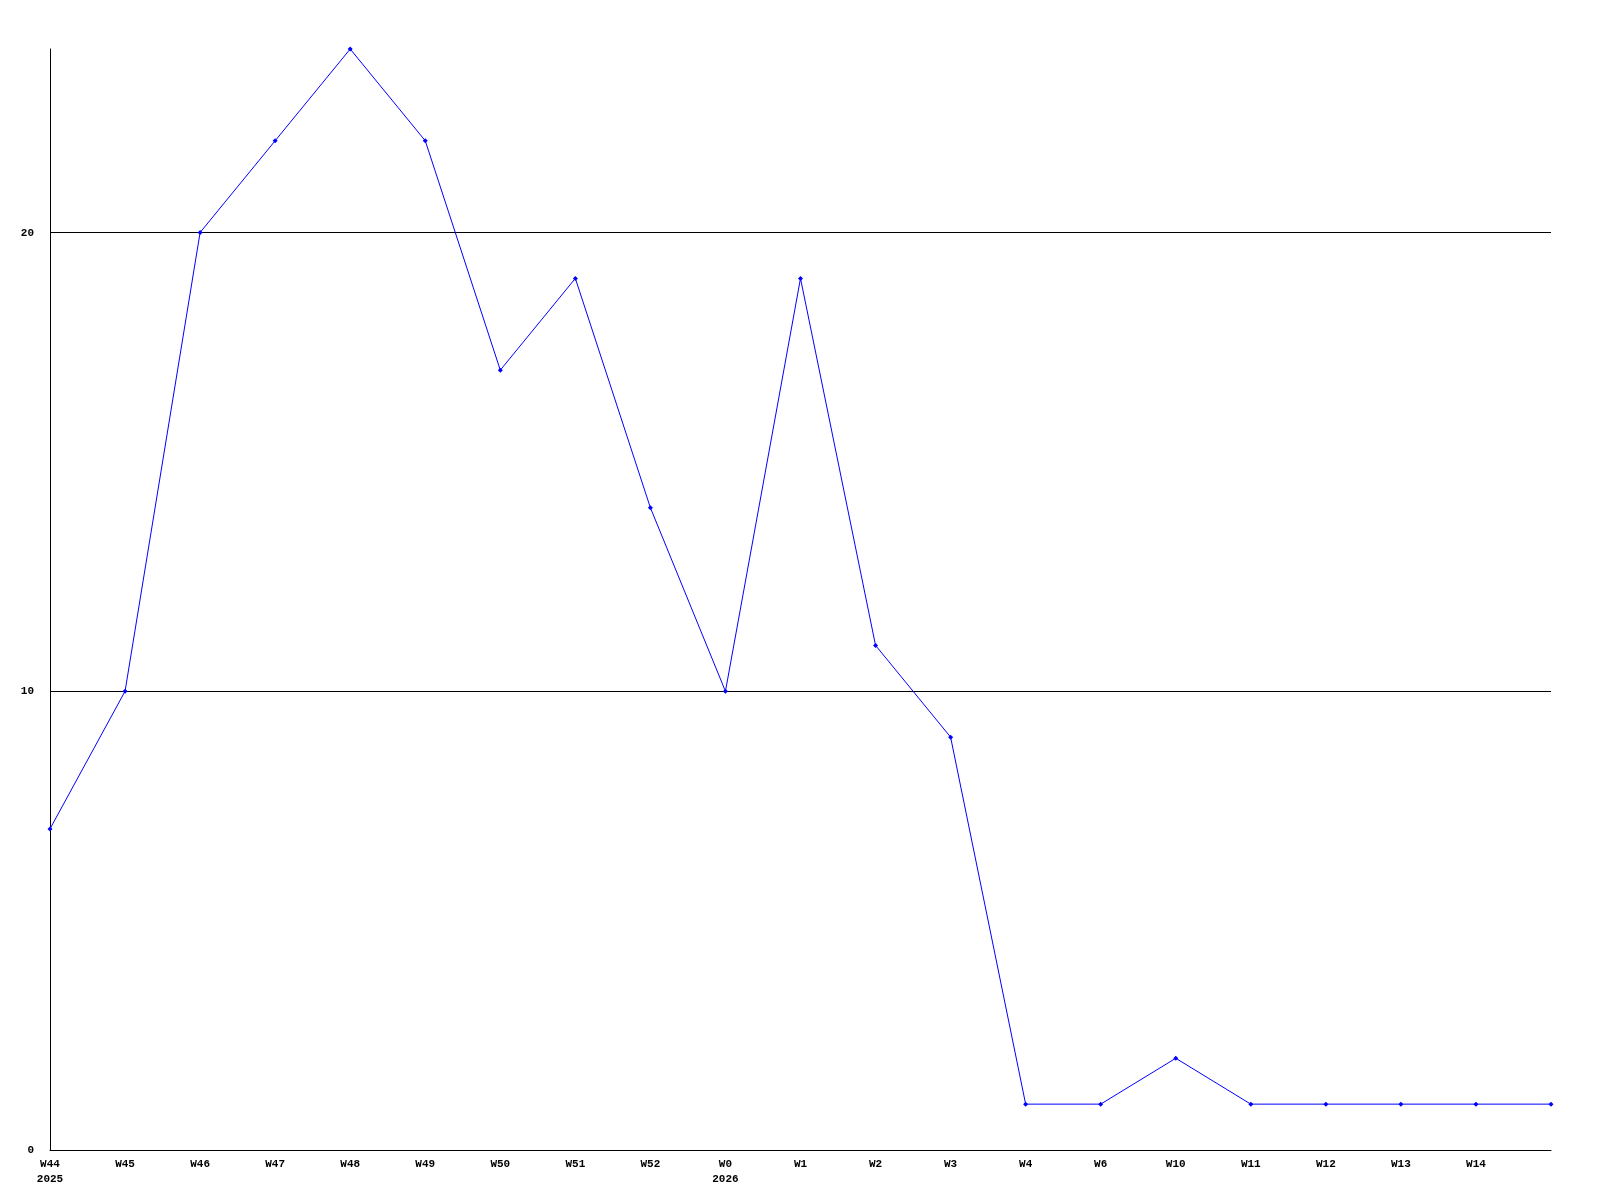 This screenshot has width=1600, height=1200. What do you see at coordinates (951, 1163) in the screenshot?
I see `x-tick-label: W3` at bounding box center [951, 1163].